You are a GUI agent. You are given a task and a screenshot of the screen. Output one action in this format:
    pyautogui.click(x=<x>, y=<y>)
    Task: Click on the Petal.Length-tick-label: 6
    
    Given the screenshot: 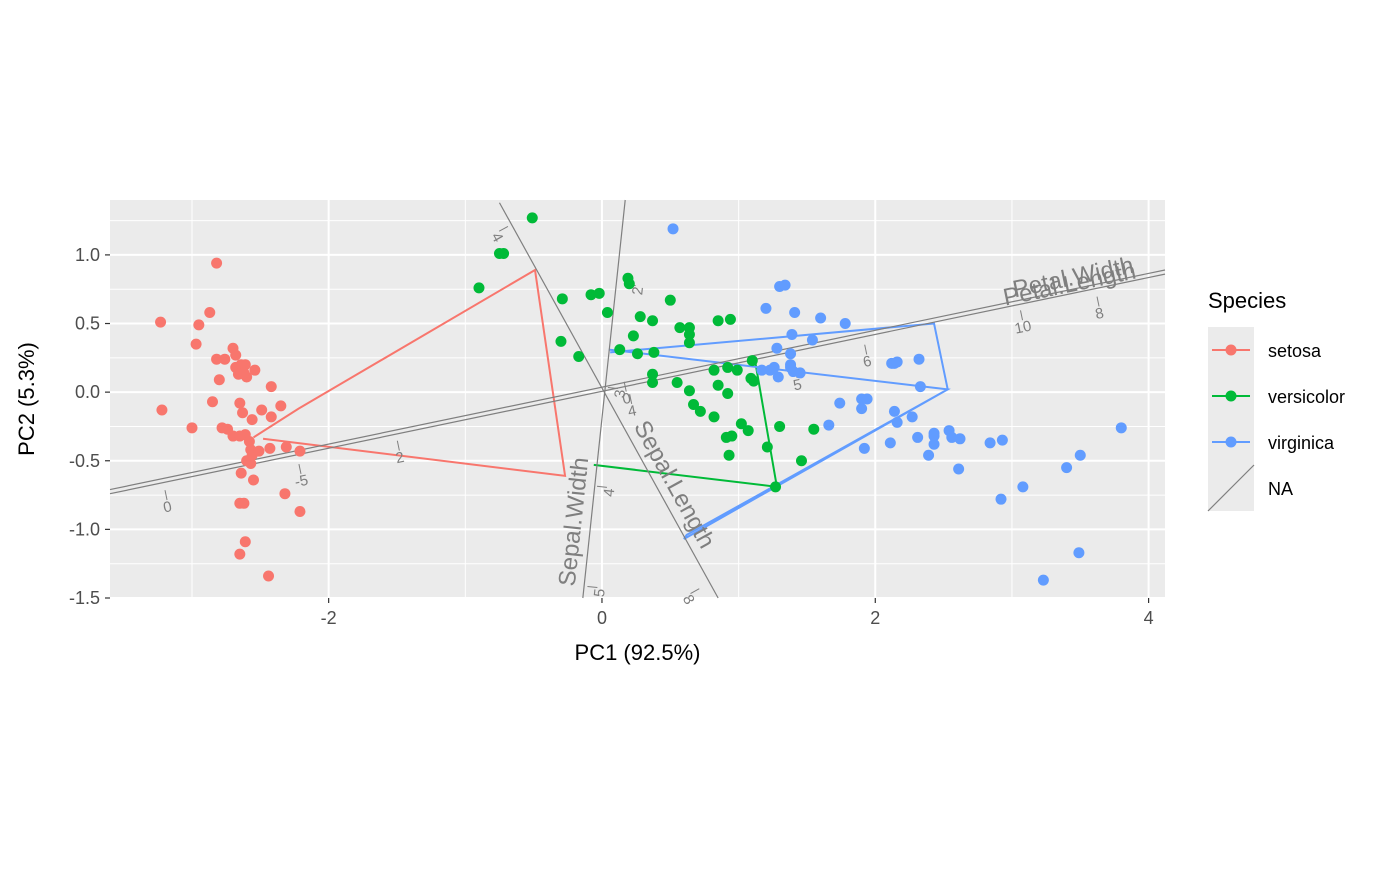 What is the action you would take?
    pyautogui.click(x=867, y=362)
    